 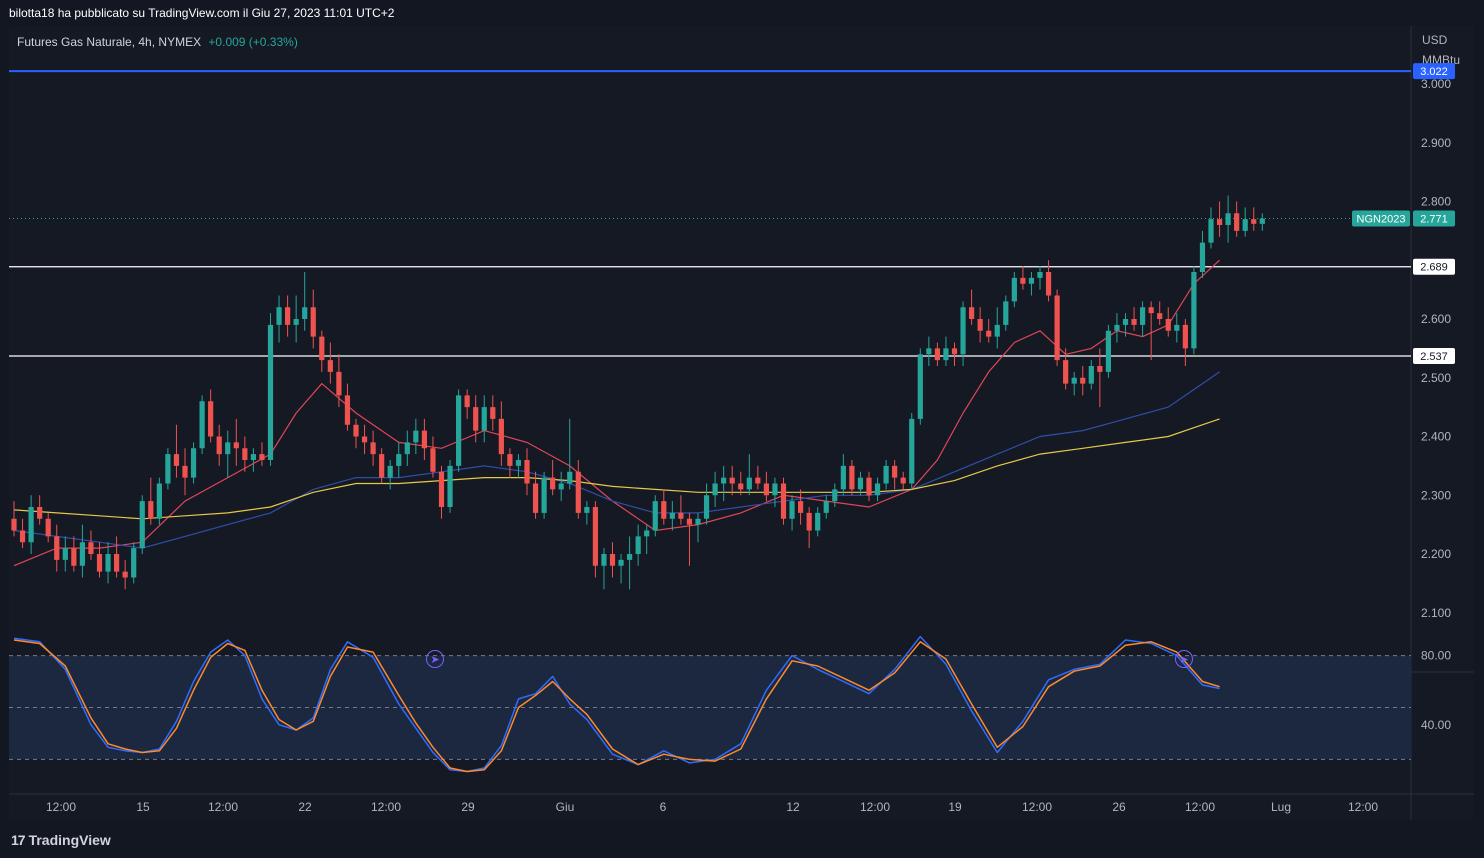 I want to click on y-tick-label: 3.000, so click(x=1436, y=84).